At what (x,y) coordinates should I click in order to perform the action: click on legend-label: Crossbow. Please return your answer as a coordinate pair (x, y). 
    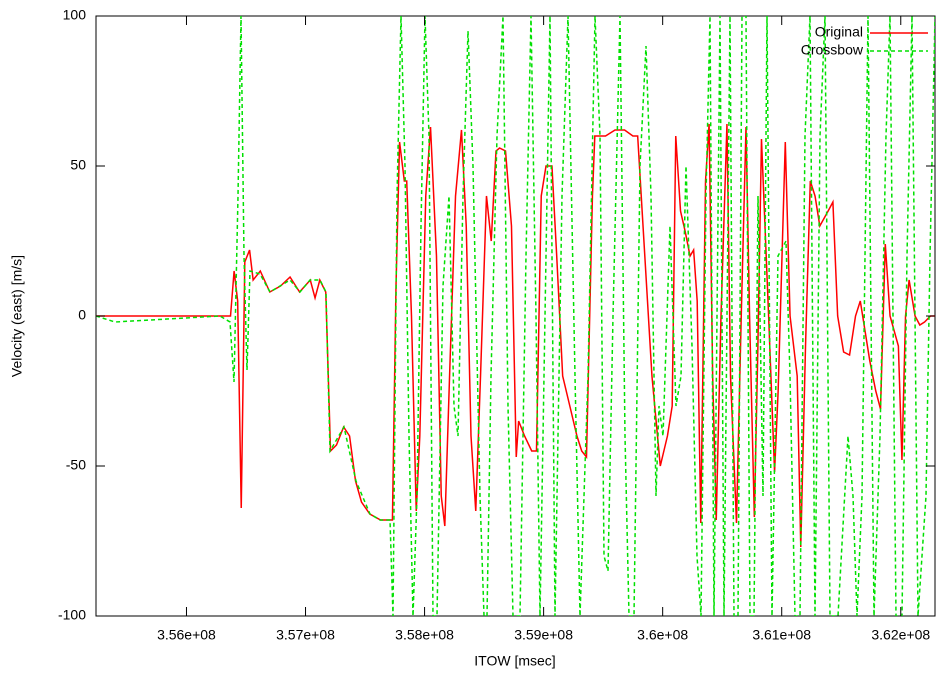
    Looking at the image, I should click on (832, 50).